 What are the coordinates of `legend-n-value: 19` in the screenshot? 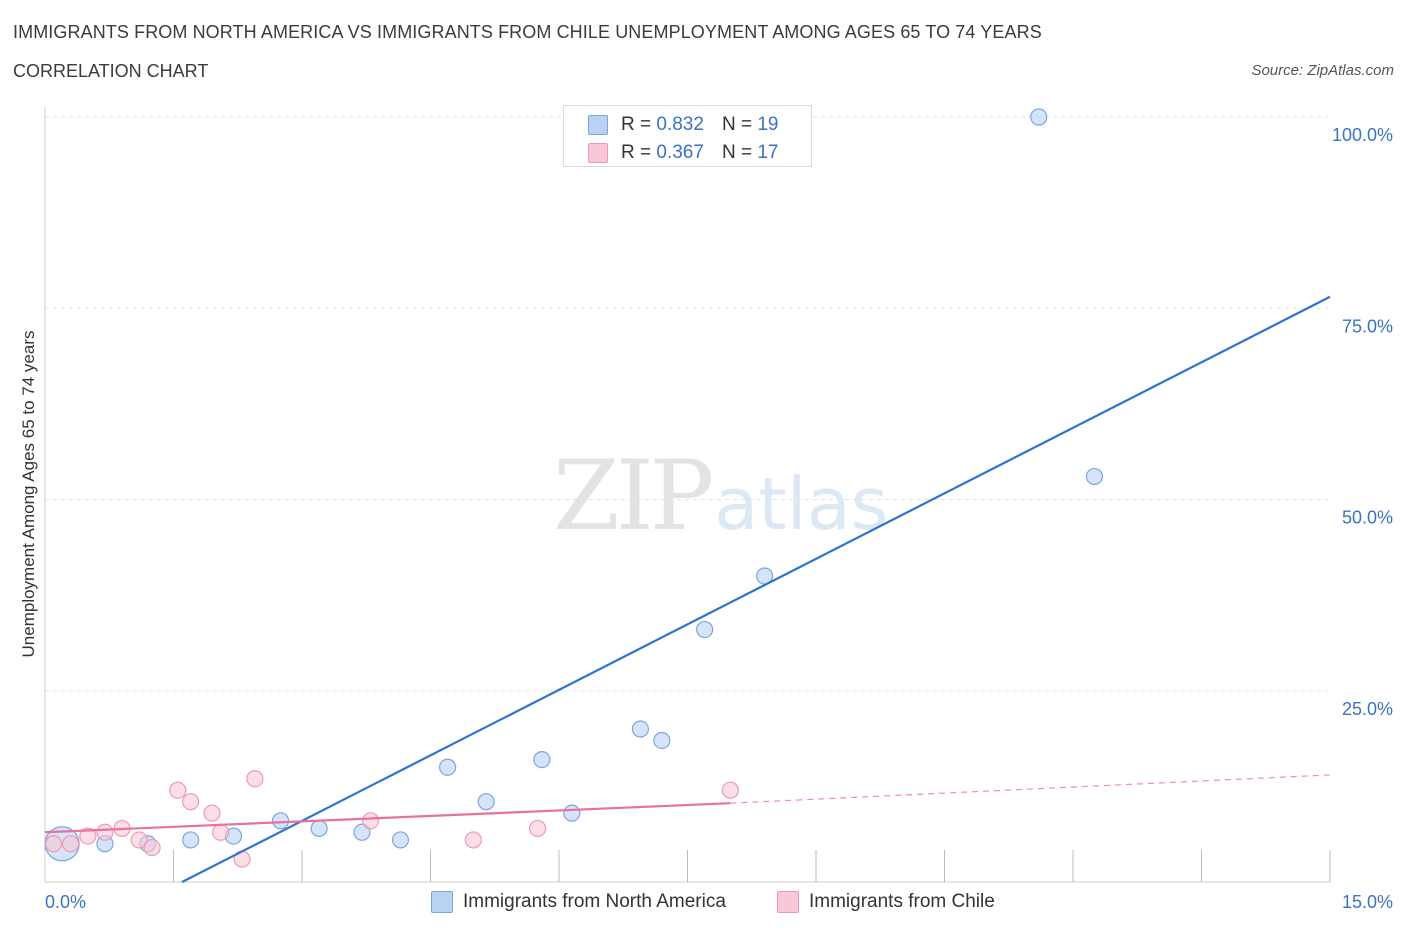 It's located at (768, 124).